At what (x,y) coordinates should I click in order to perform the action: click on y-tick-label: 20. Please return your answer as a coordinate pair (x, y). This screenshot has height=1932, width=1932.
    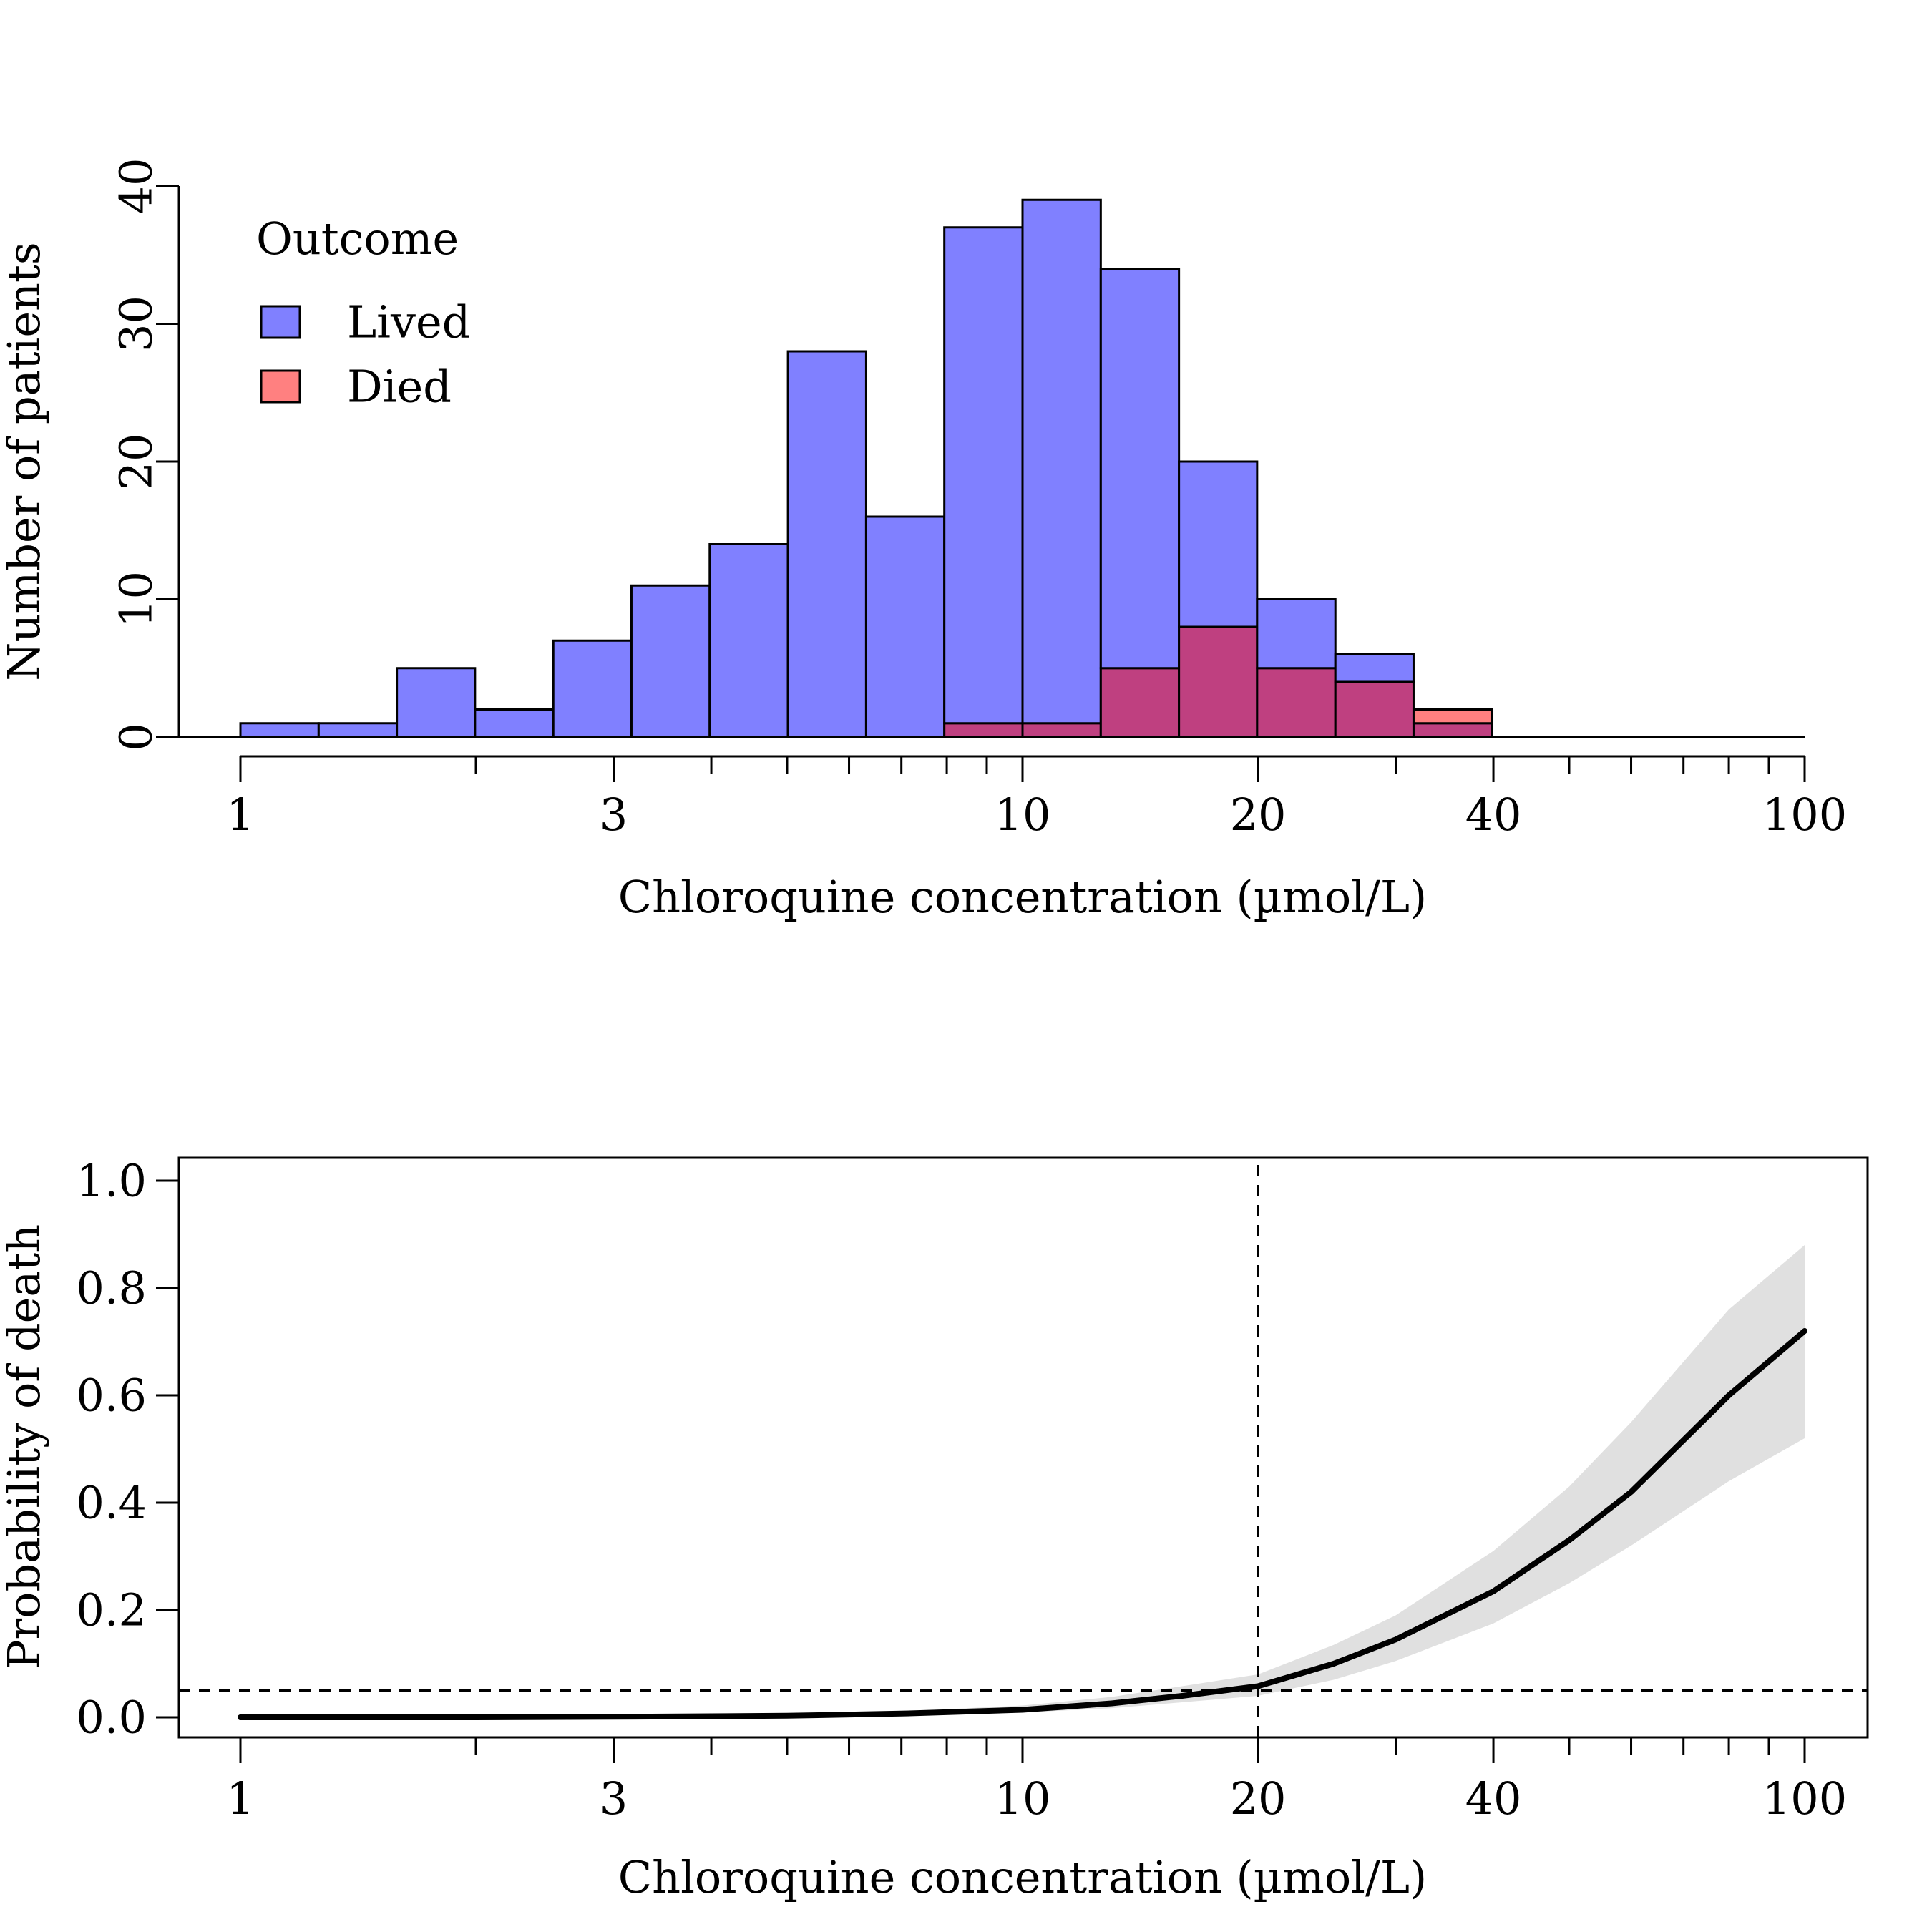
    Looking at the image, I should click on (136, 462).